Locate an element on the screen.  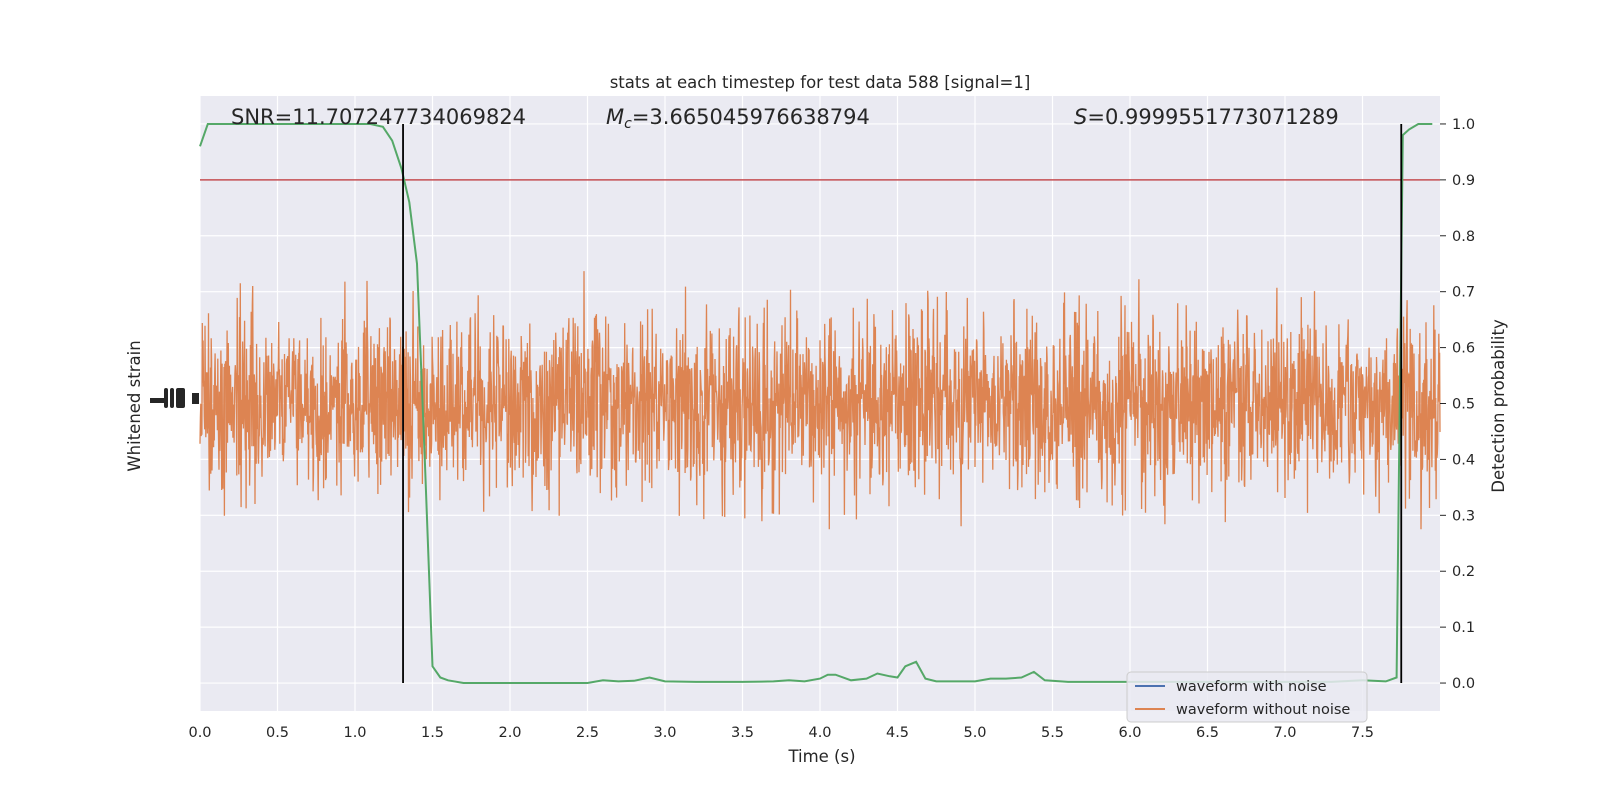
y-tick-label: 0.5 is located at coordinates (1463, 405).